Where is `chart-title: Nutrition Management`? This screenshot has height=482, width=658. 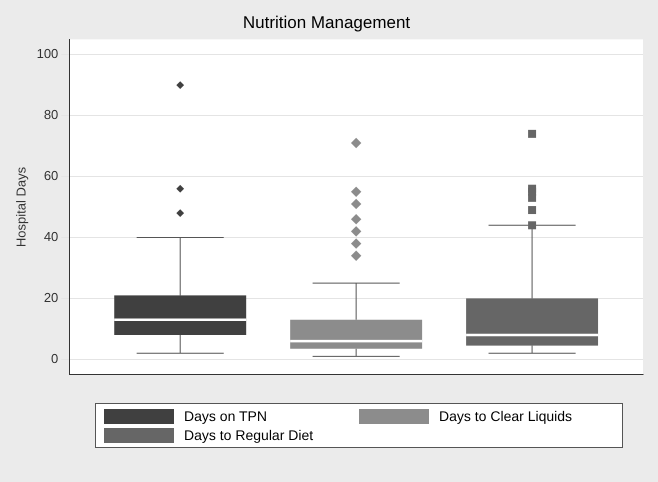
chart-title: Nutrition Management is located at coordinates (326, 22).